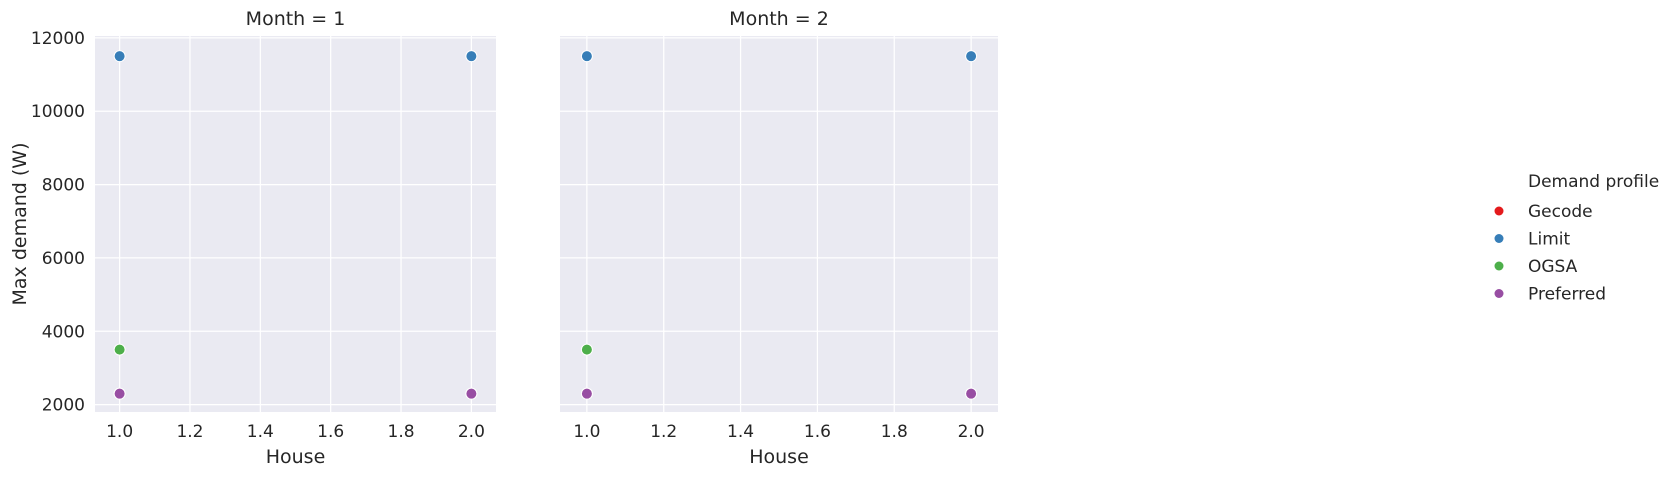 The image size is (1666, 480). Describe the element at coordinates (1499, 211) in the screenshot. I see `legend-marker-gecode` at that location.